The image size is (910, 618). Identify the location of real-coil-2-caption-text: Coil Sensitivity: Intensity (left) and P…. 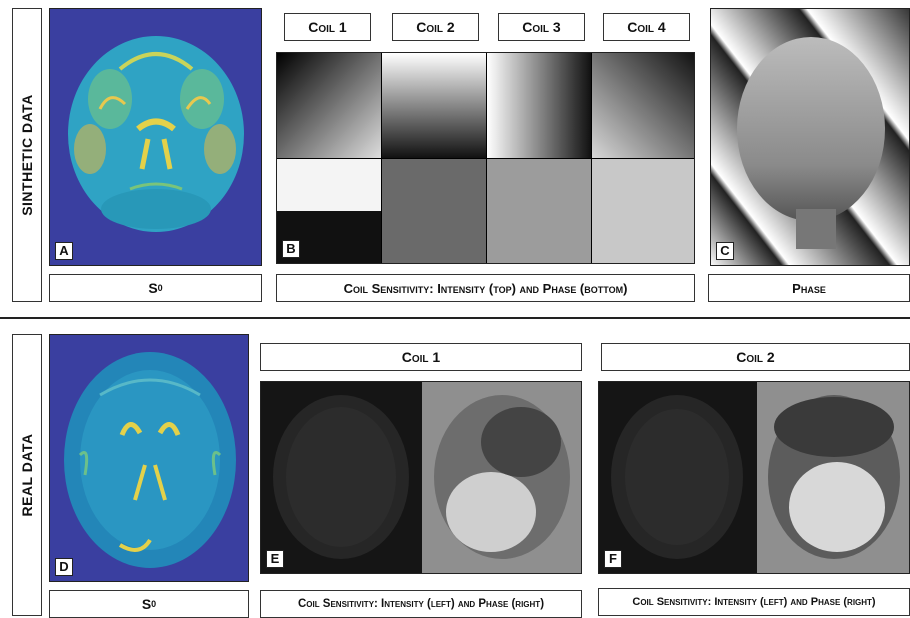
(754, 602).